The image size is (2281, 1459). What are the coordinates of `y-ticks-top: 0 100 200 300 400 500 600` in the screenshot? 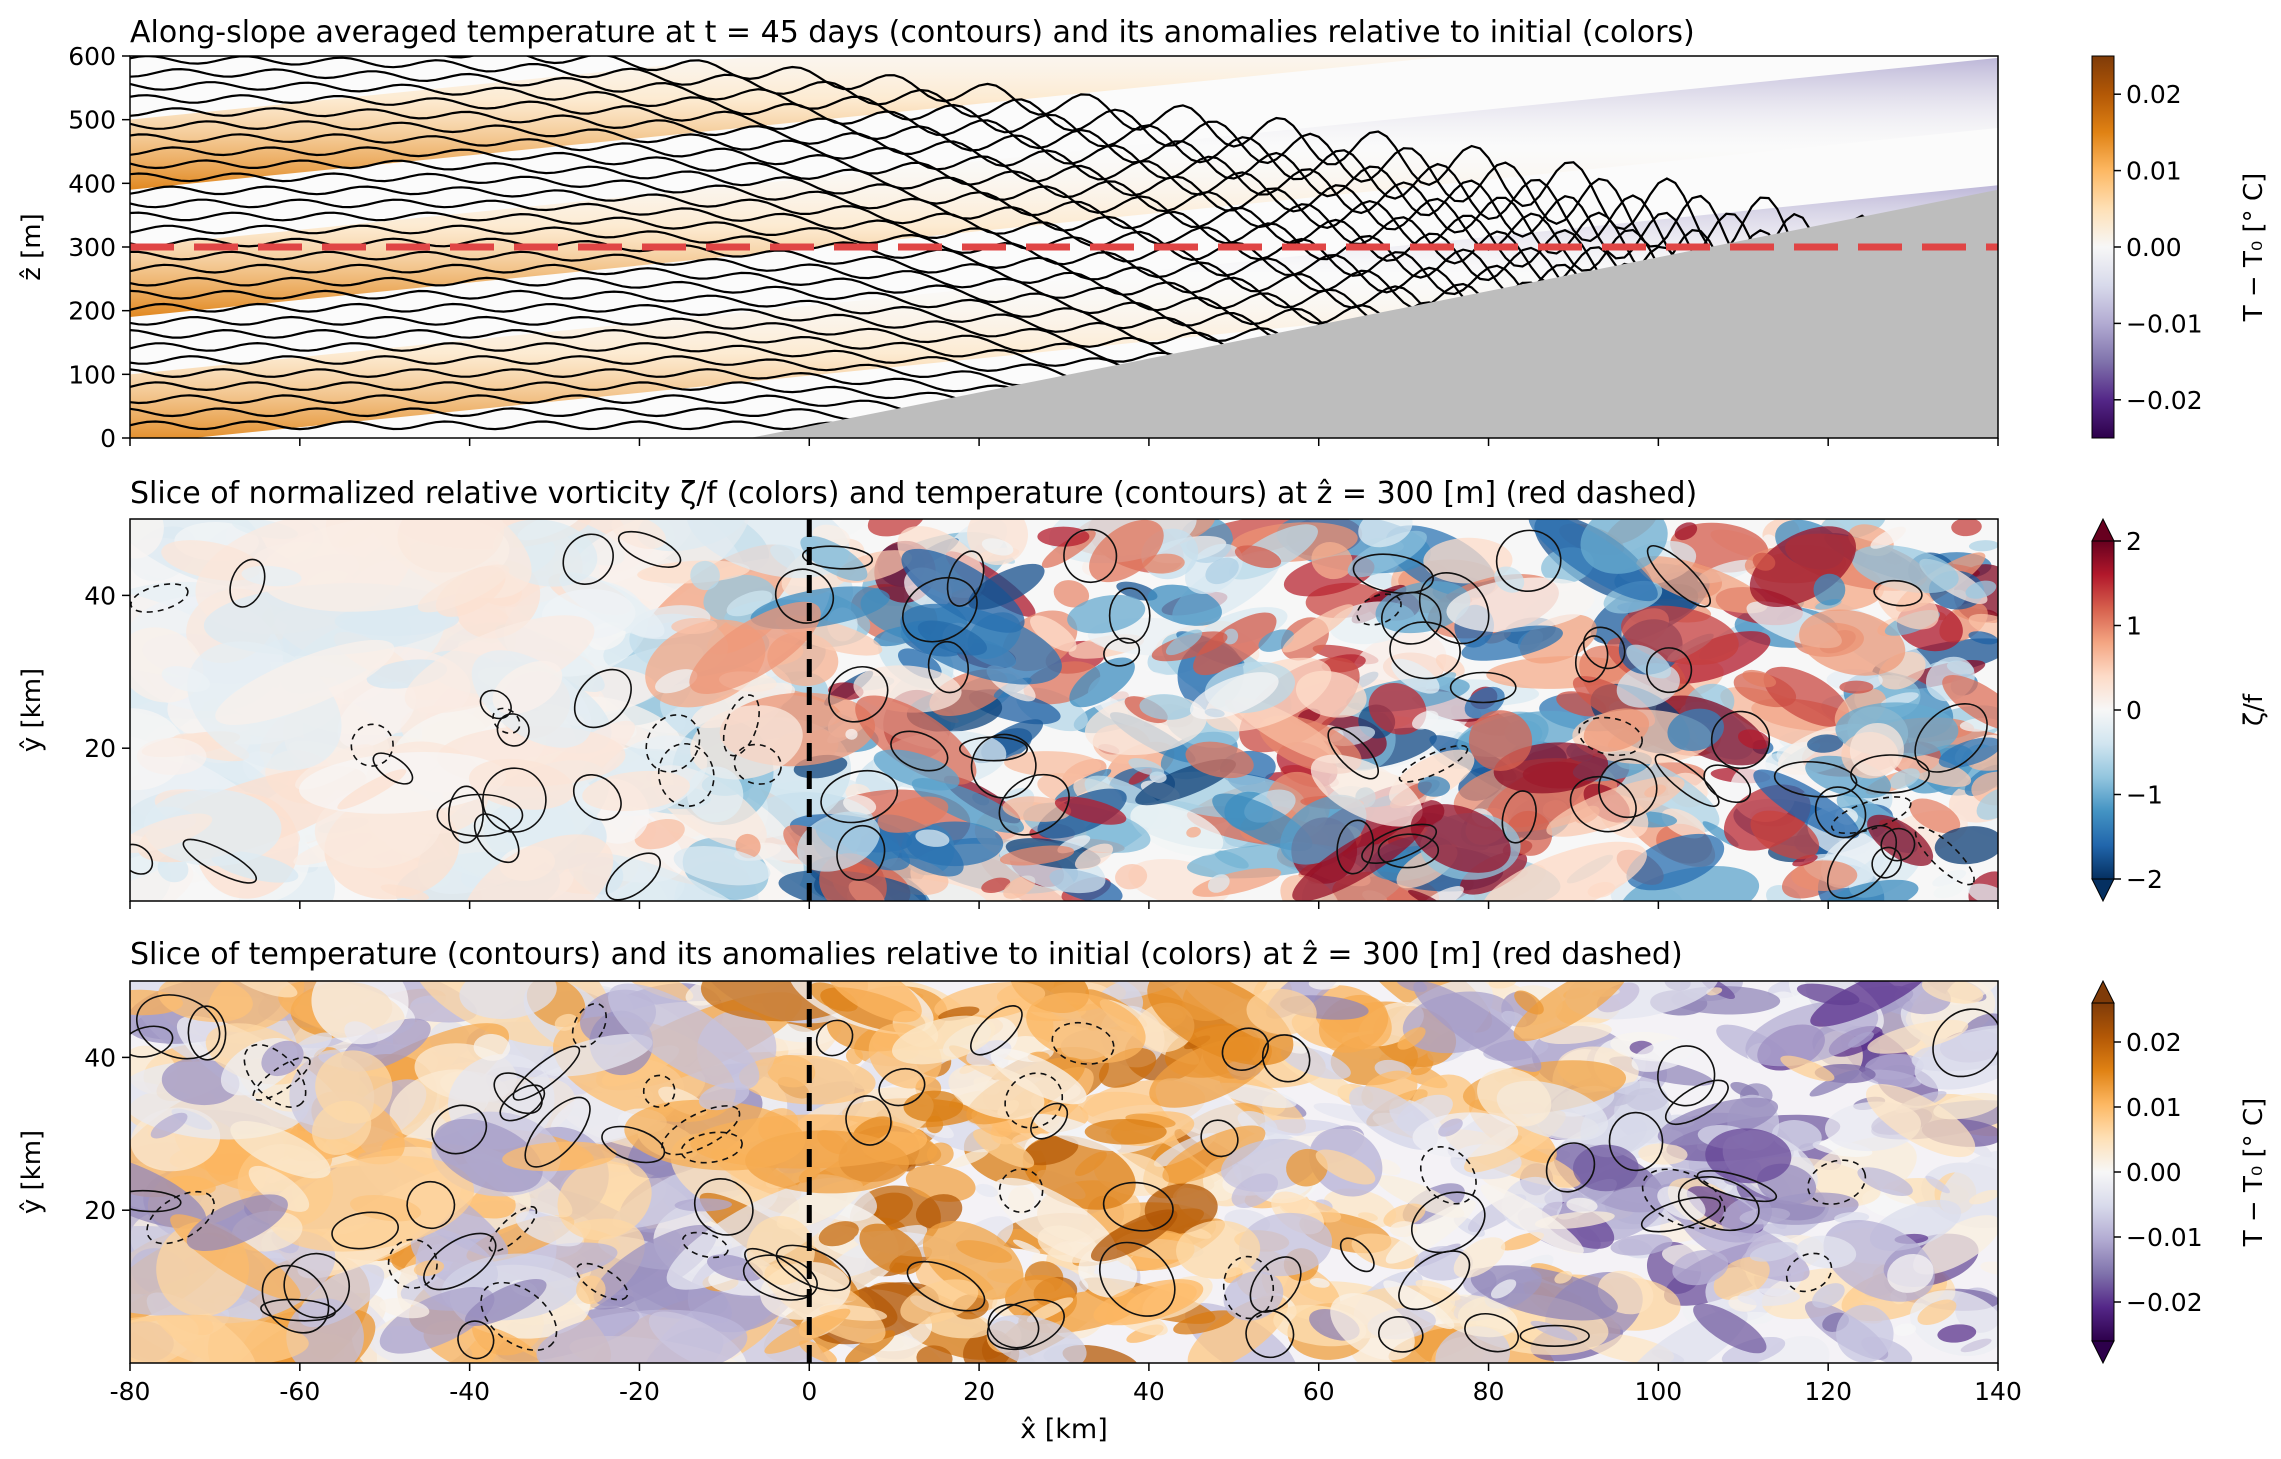 It's located at (99, 247).